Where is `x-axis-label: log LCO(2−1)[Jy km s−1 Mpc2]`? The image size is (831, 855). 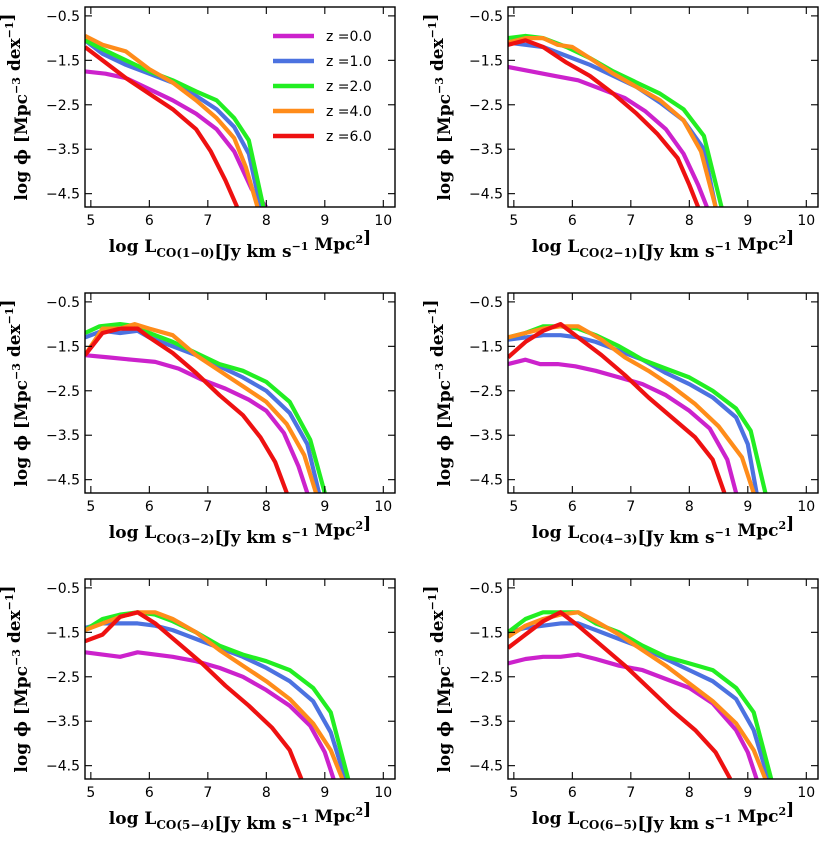 x-axis-label: log LCO(2−1)[Jy km s−1 Mpc2] is located at coordinates (663, 245).